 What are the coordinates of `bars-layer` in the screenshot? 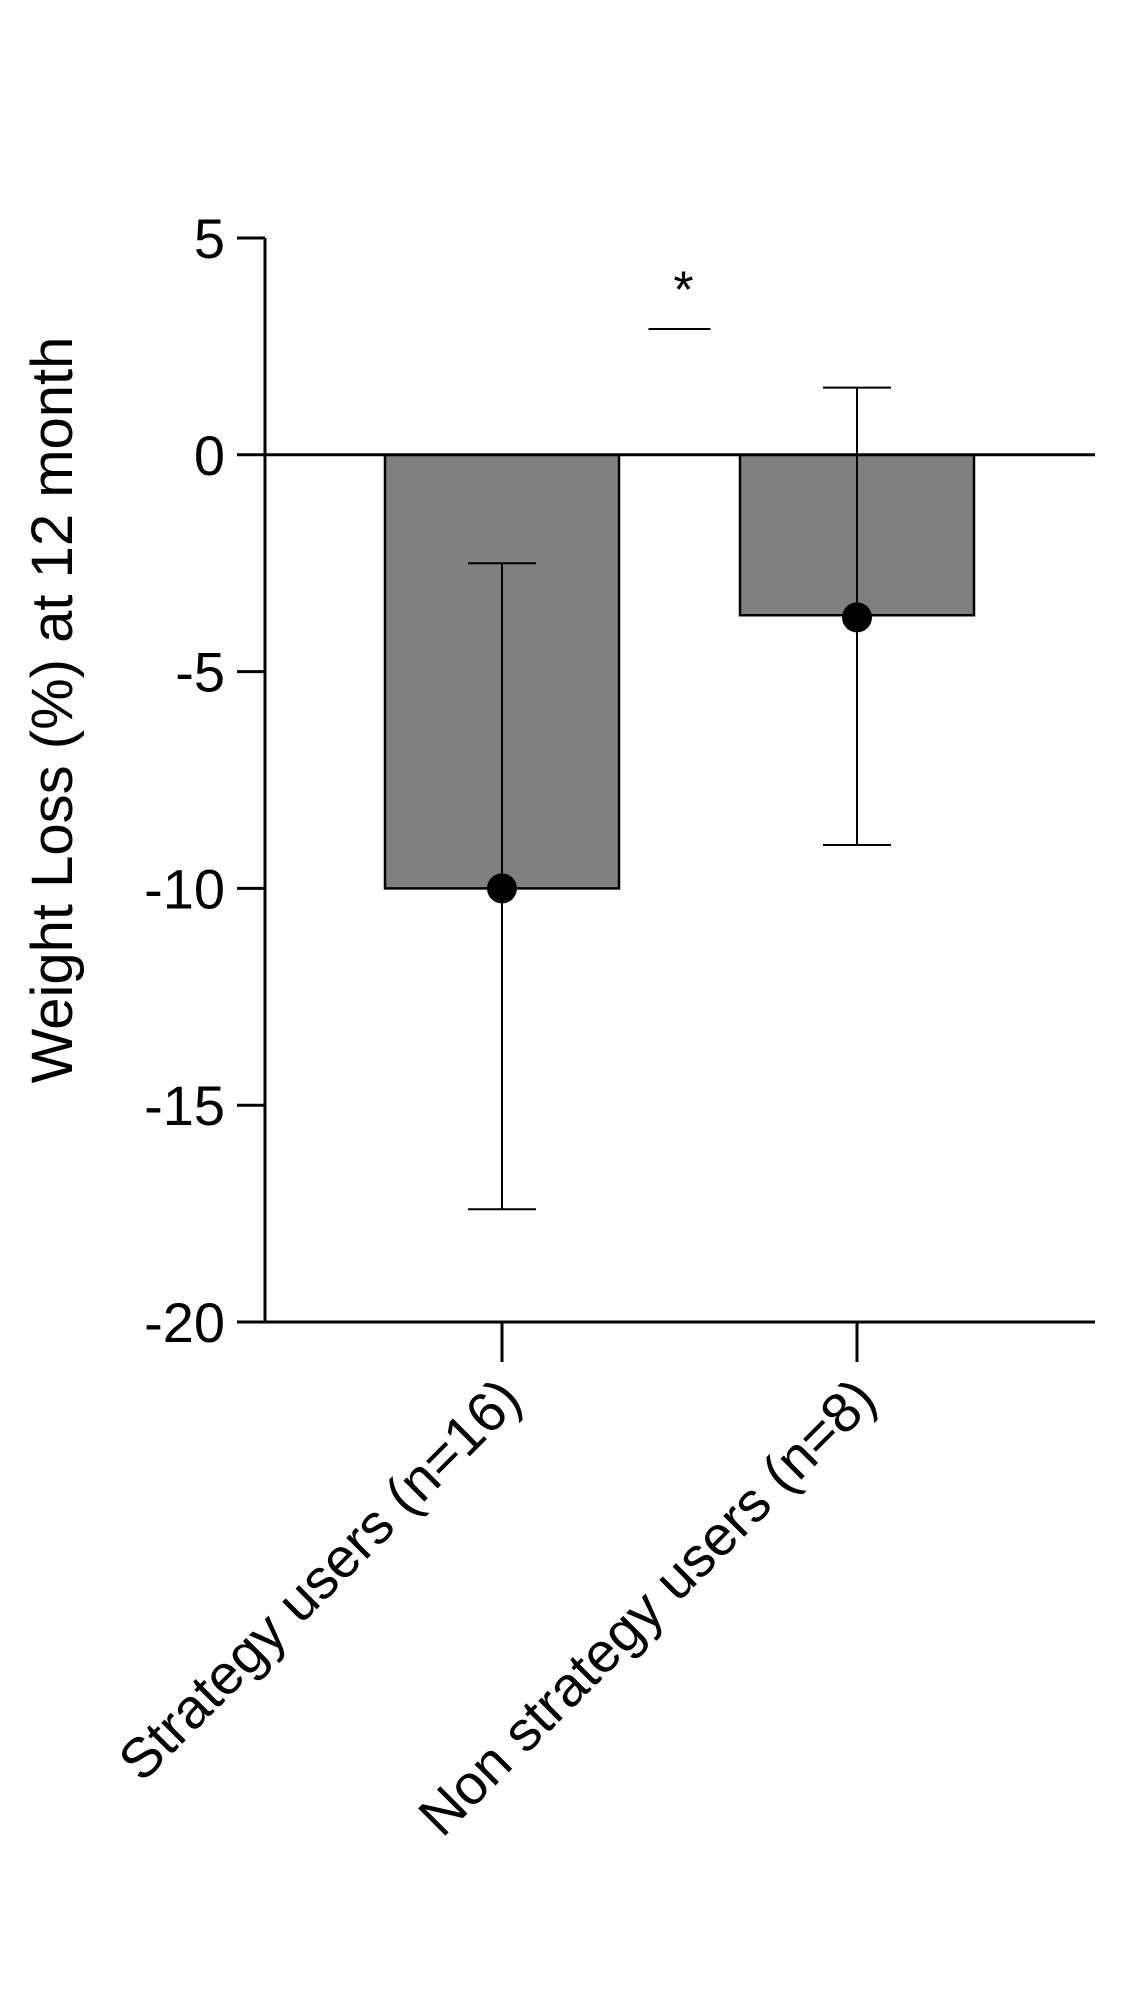 It's located at (679, 671).